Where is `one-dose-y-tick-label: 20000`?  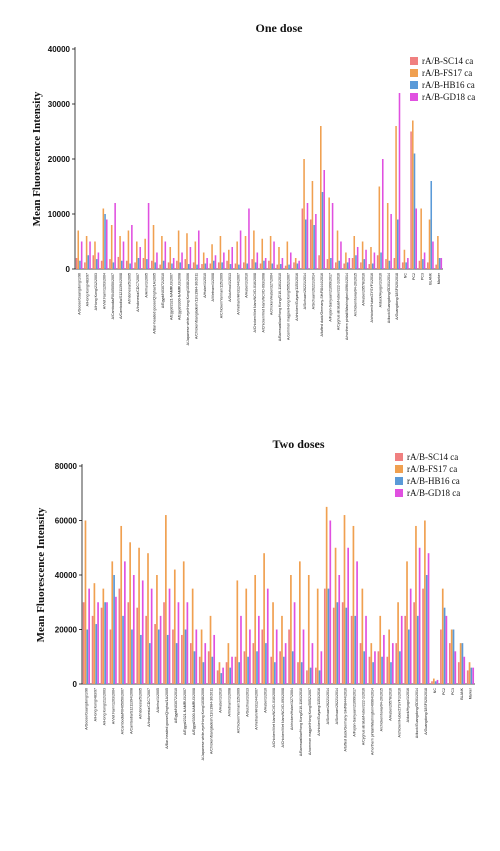 one-dose-y-tick-label: 20000 is located at coordinates (59, 159).